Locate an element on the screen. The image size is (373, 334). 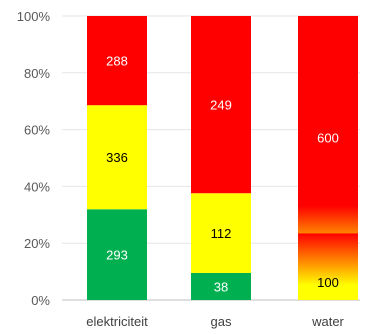
data-label: 249 is located at coordinates (221, 105).